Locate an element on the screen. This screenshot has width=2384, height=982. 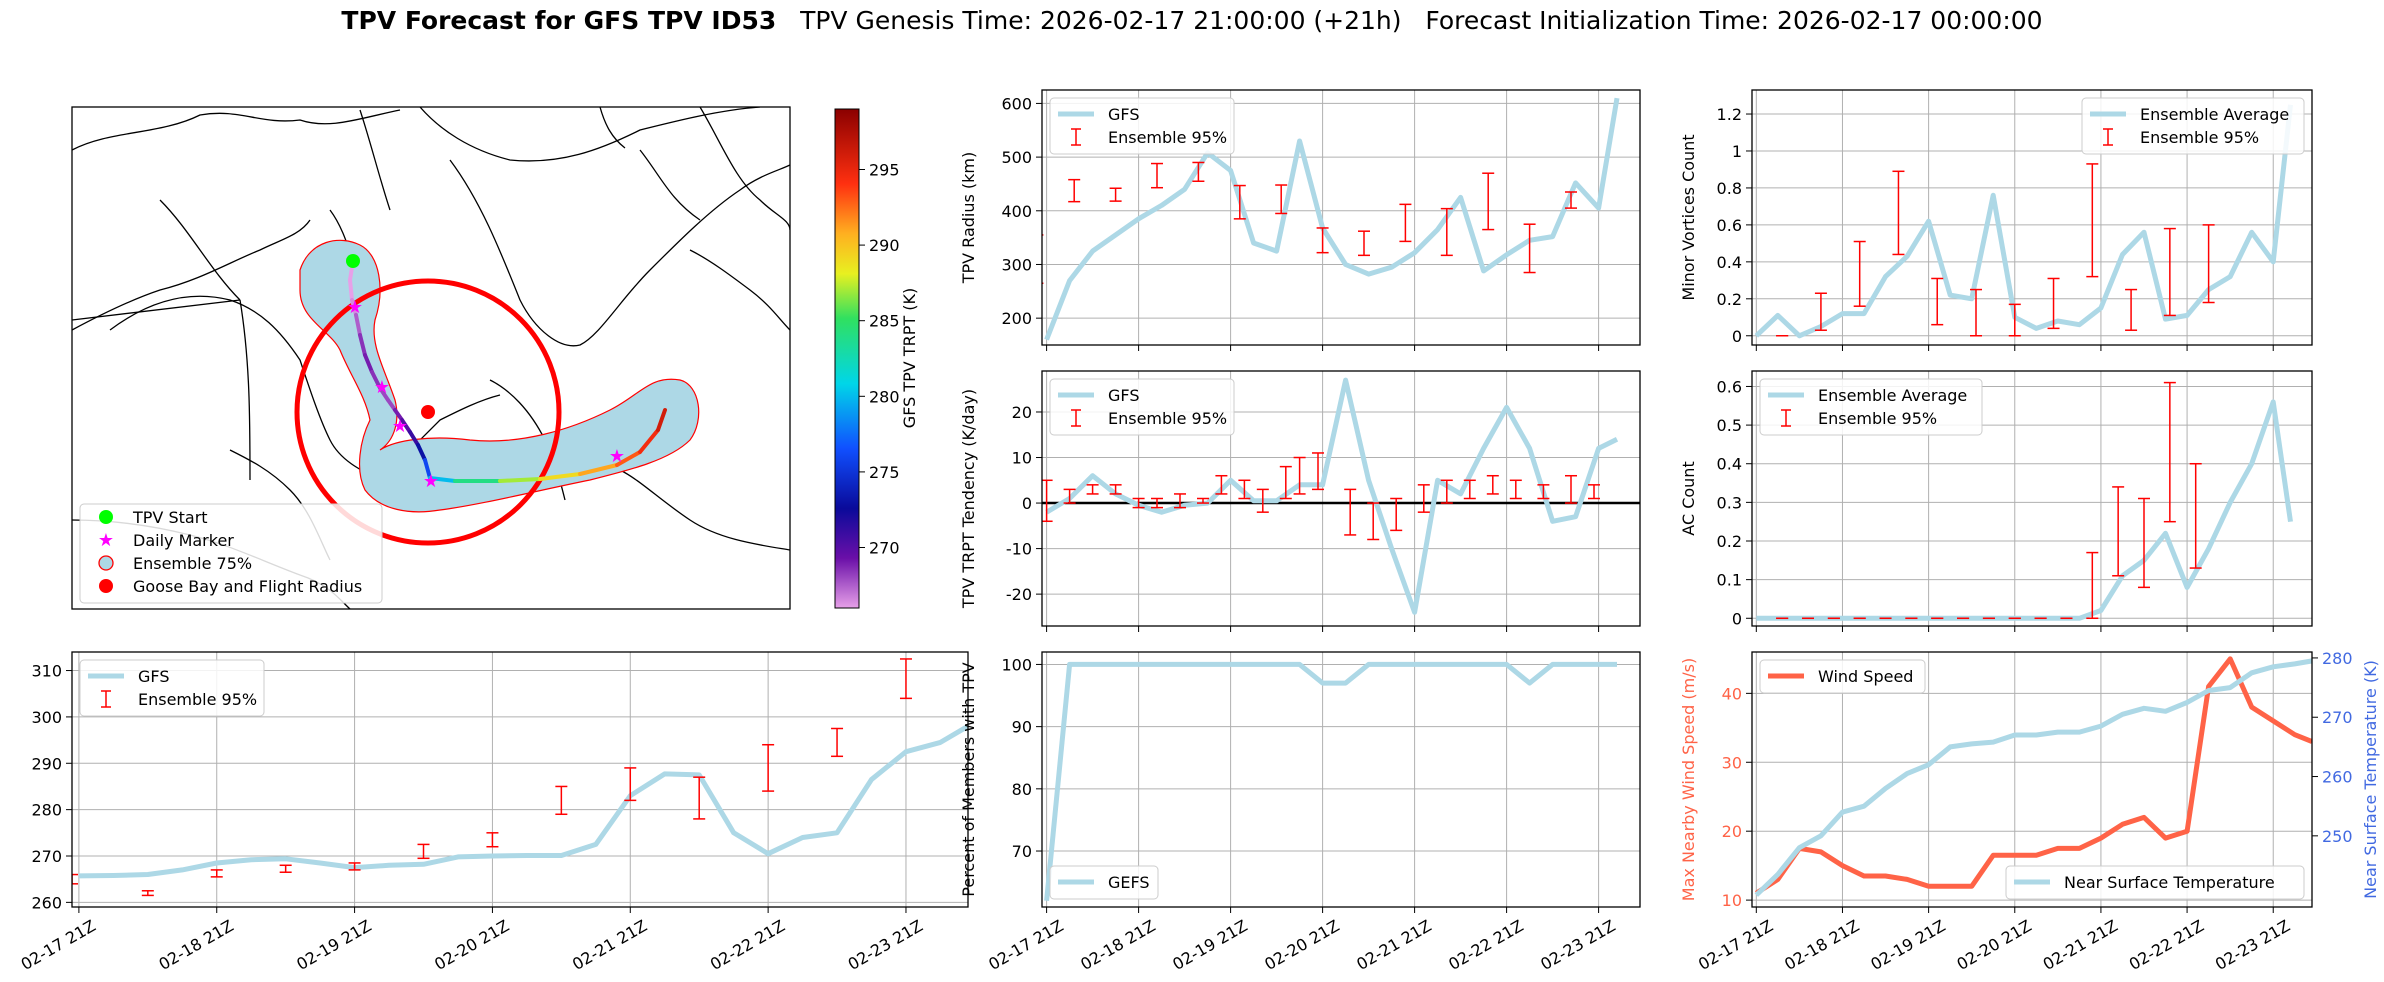
percent-ytick-label-3: 100 is located at coordinates (1016, 664).